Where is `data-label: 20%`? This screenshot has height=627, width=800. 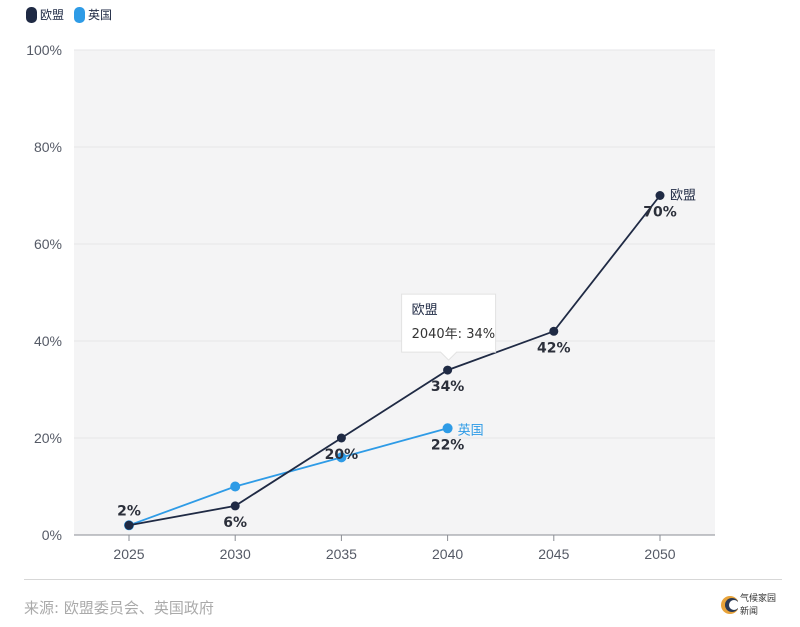
data-label: 20% is located at coordinates (342, 455).